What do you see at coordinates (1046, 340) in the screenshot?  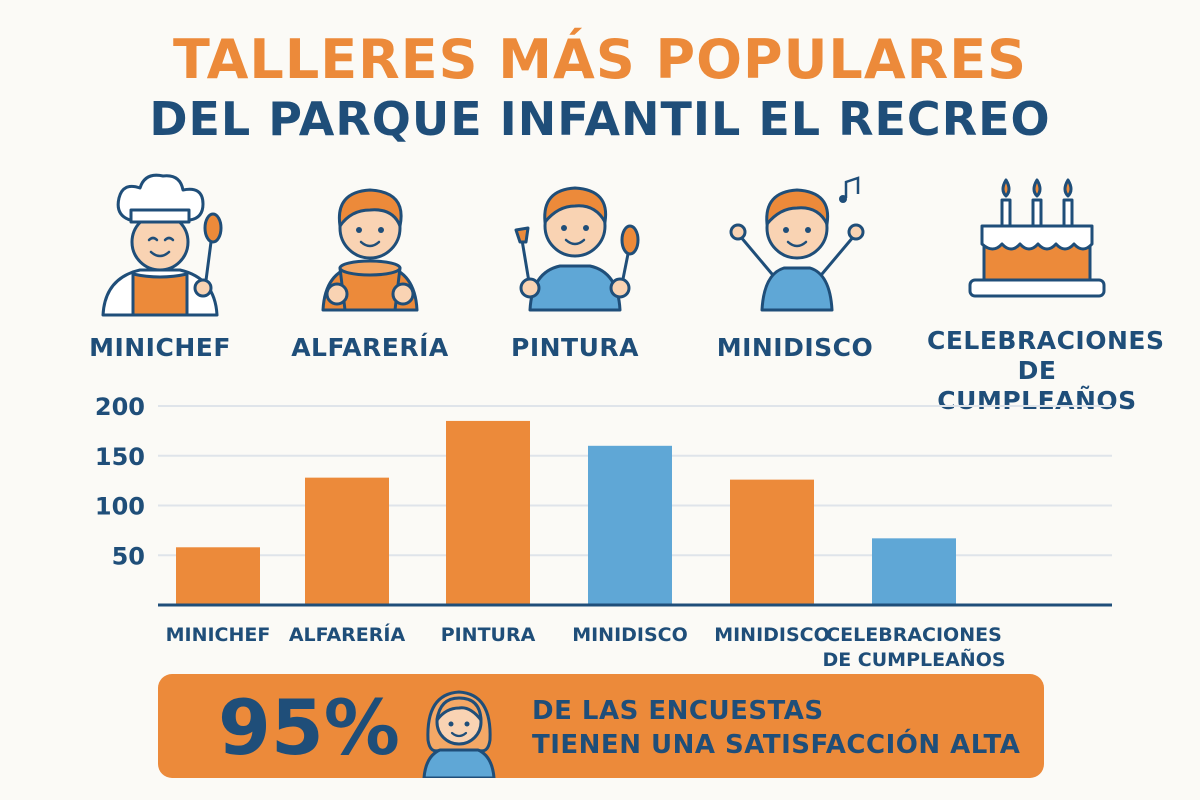 I see `icon-label-line: CELEBRACIONES` at bounding box center [1046, 340].